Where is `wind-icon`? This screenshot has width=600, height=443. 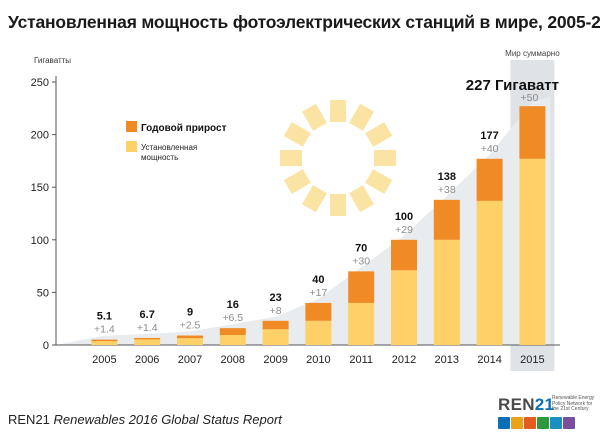
wind-icon is located at coordinates (569, 423).